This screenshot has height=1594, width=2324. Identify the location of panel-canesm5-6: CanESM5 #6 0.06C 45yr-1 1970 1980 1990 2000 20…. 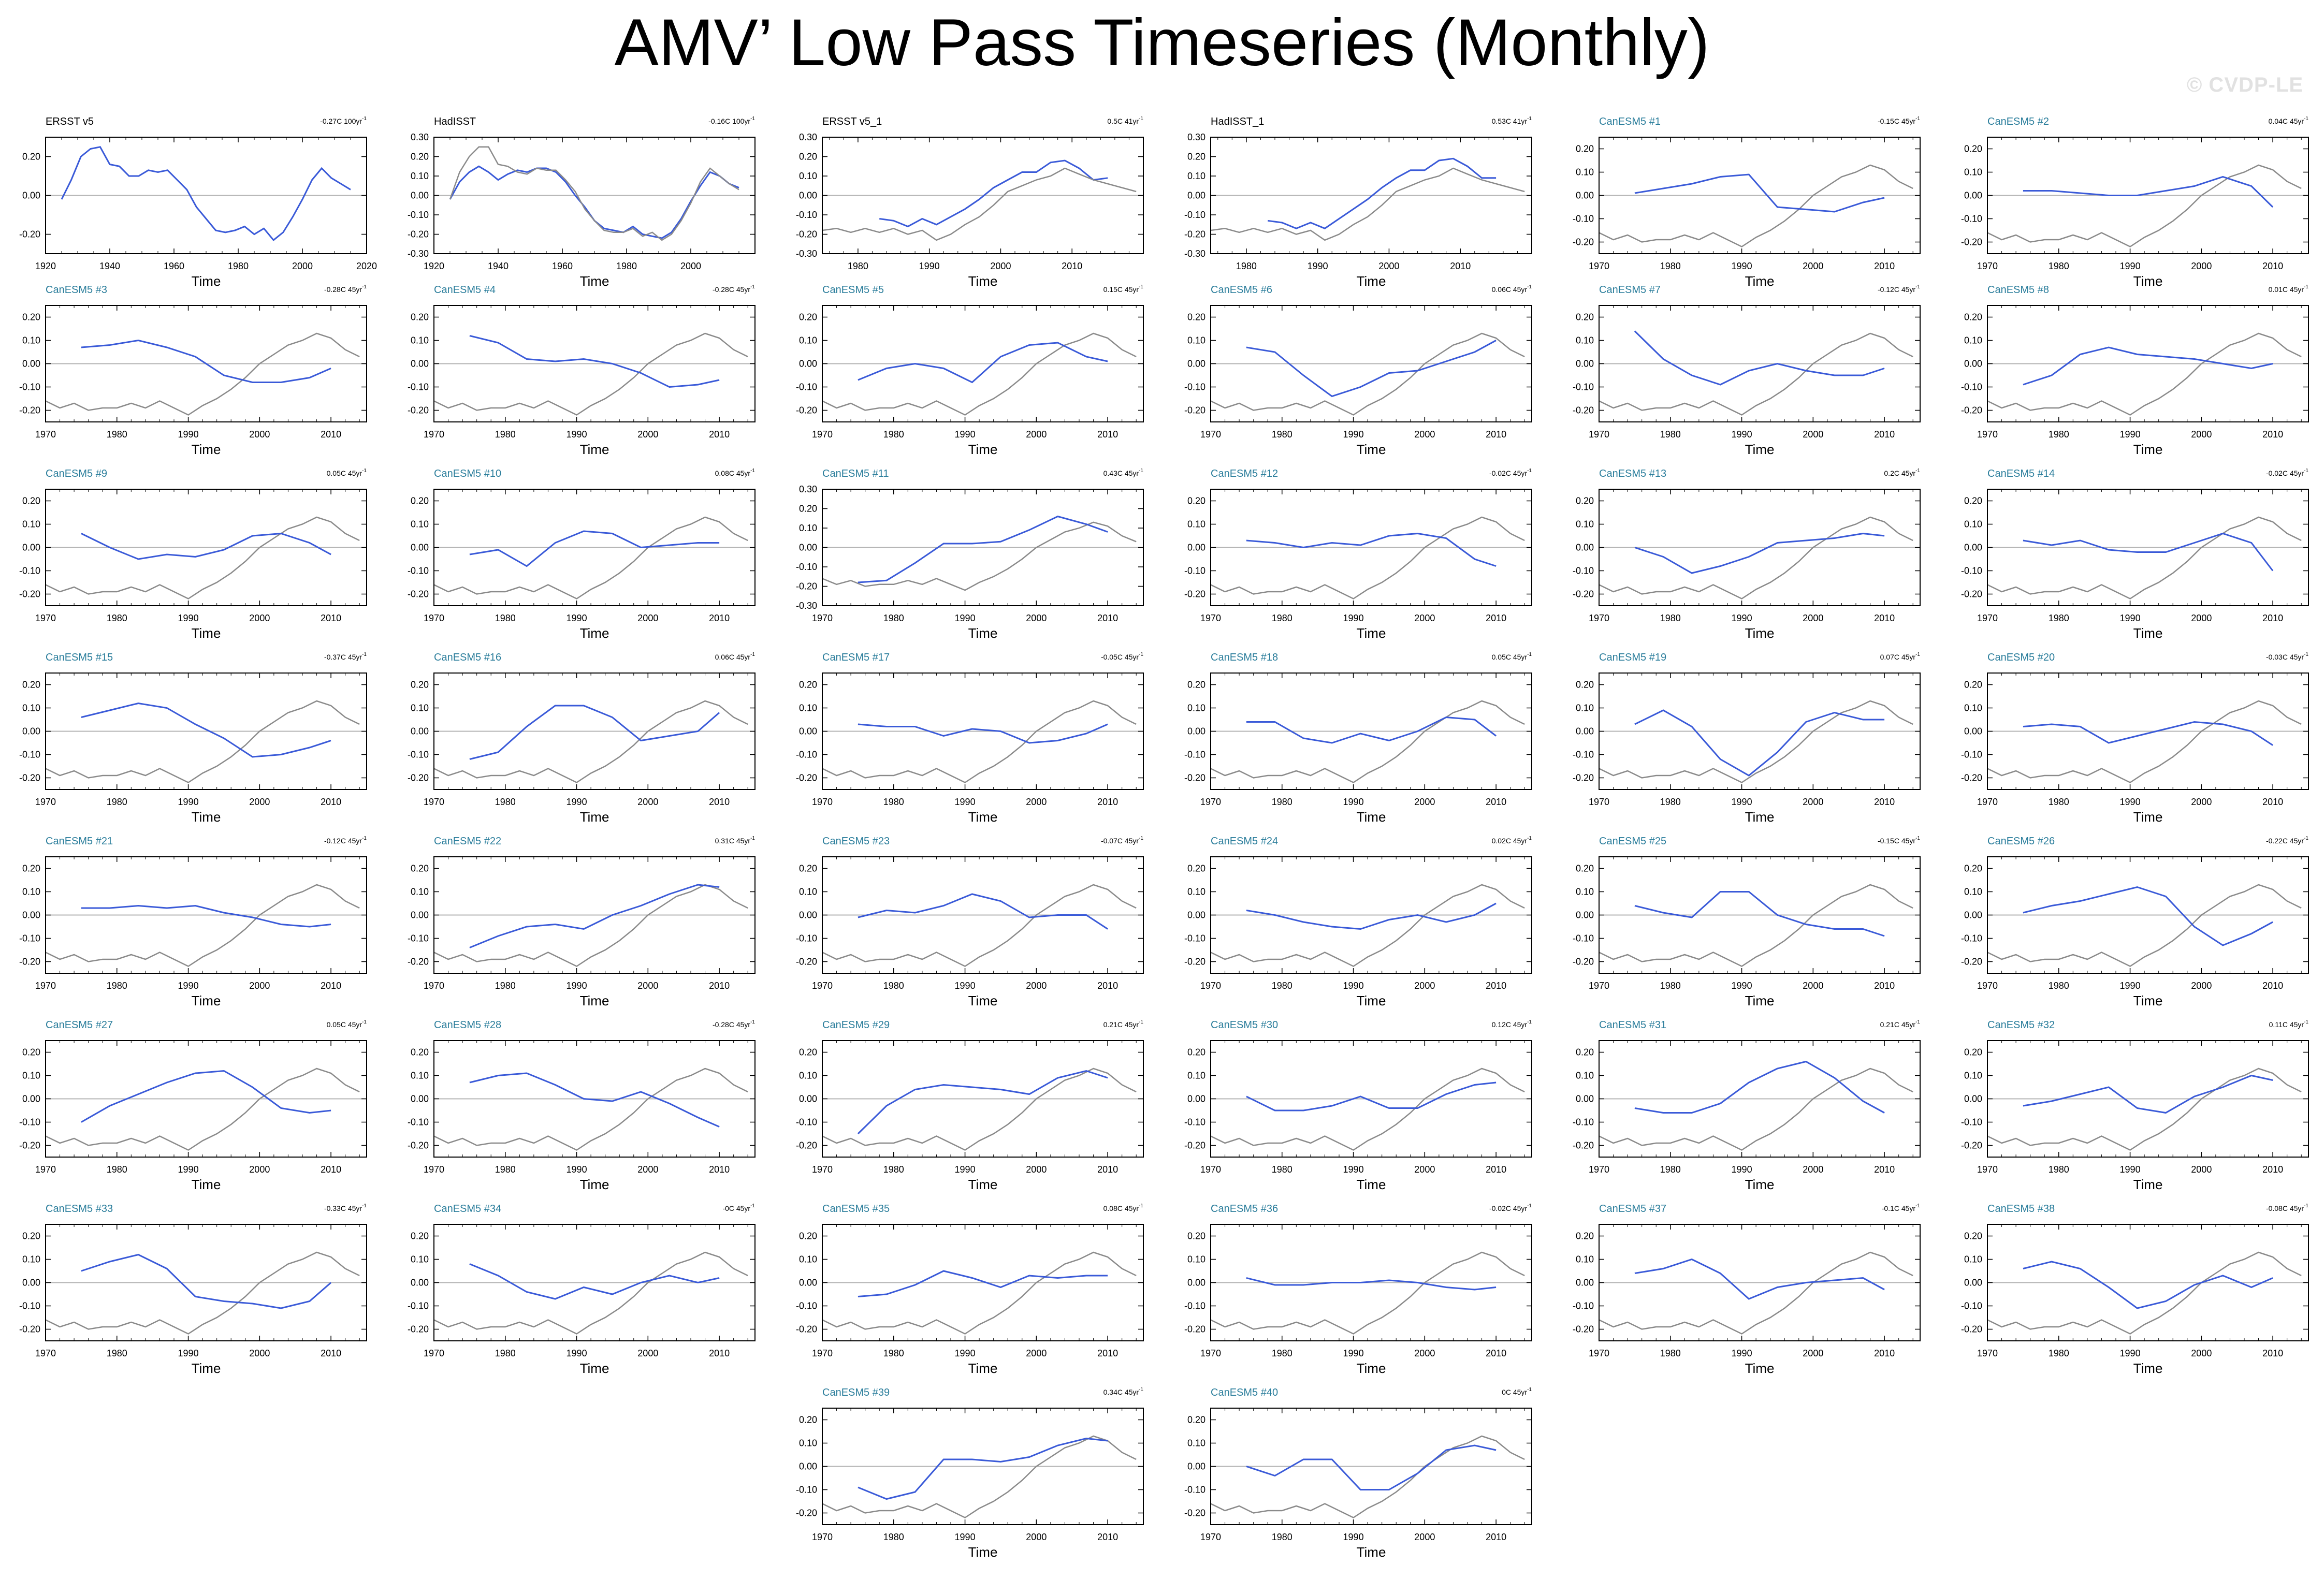
(1358, 370).